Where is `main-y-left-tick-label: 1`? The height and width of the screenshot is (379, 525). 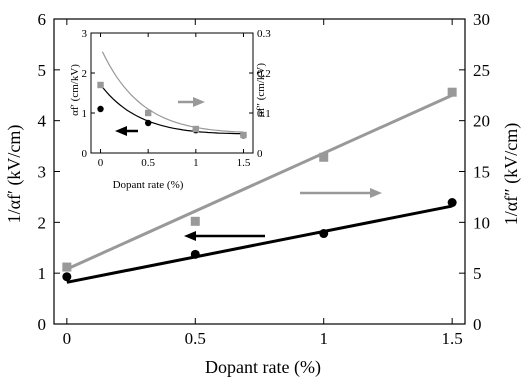
main-y-left-tick-label: 1 is located at coordinates (42, 273).